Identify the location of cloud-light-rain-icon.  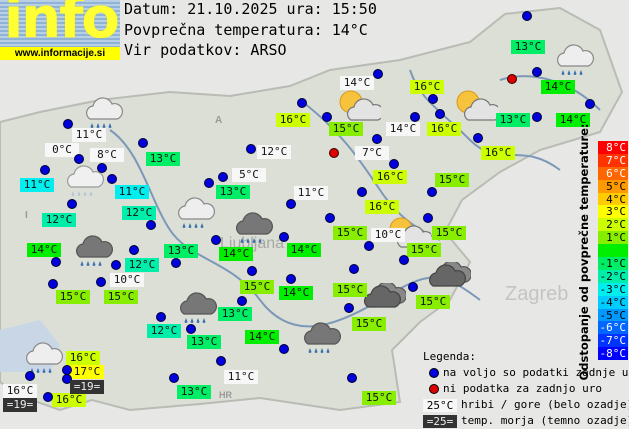
(86, 183).